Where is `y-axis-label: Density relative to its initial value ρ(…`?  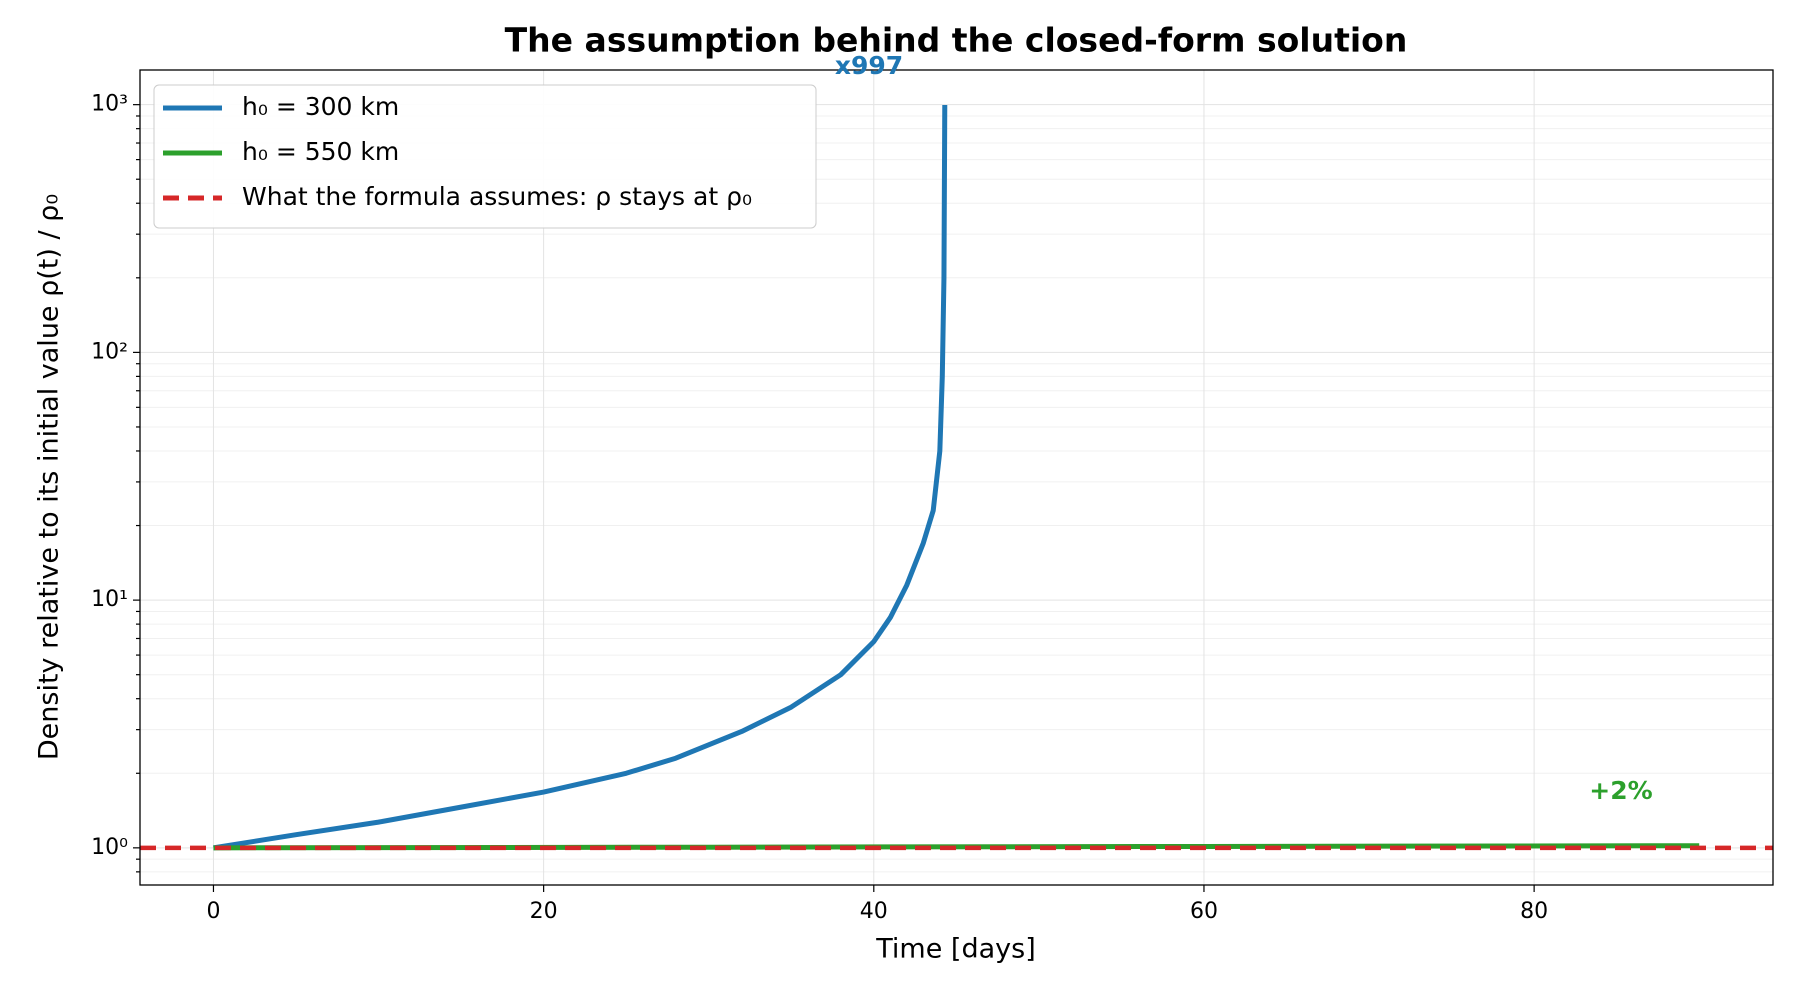
y-axis-label: Density relative to its initial value ρ(… is located at coordinates (49, 477).